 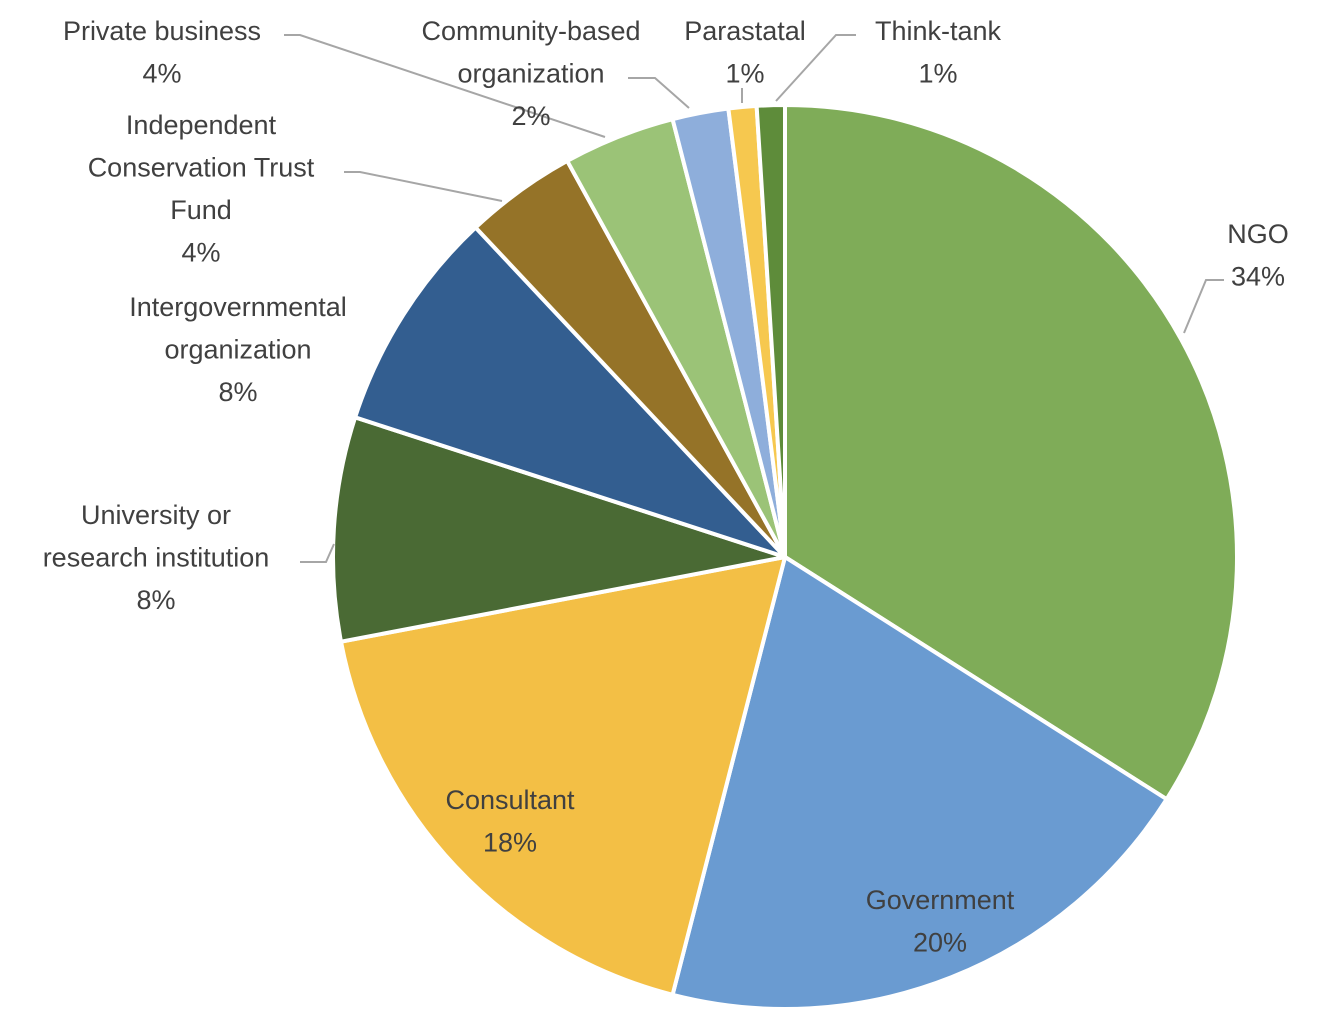 What do you see at coordinates (423, 186) in the screenshot?
I see `leader-line-independent-conservation-trust-fund` at bounding box center [423, 186].